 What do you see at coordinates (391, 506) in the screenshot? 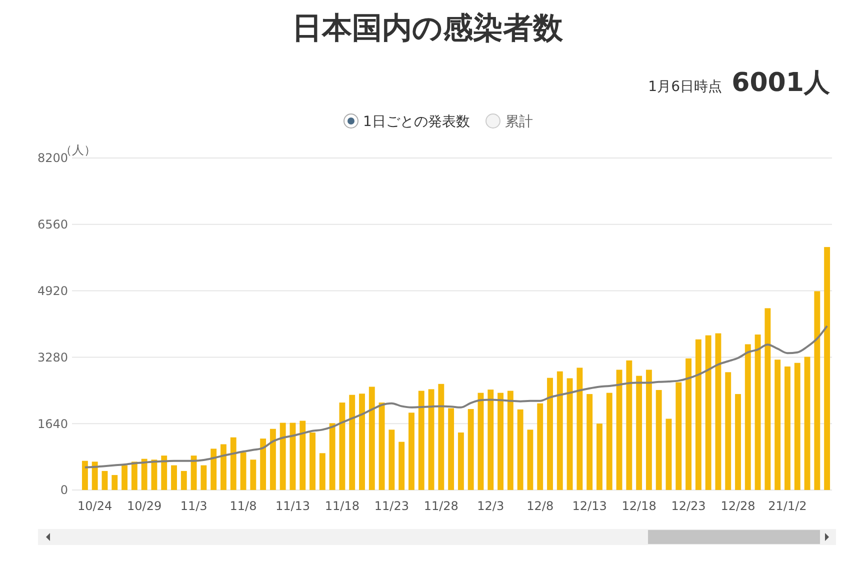
I see `x-tick-label: 11/23` at bounding box center [391, 506].